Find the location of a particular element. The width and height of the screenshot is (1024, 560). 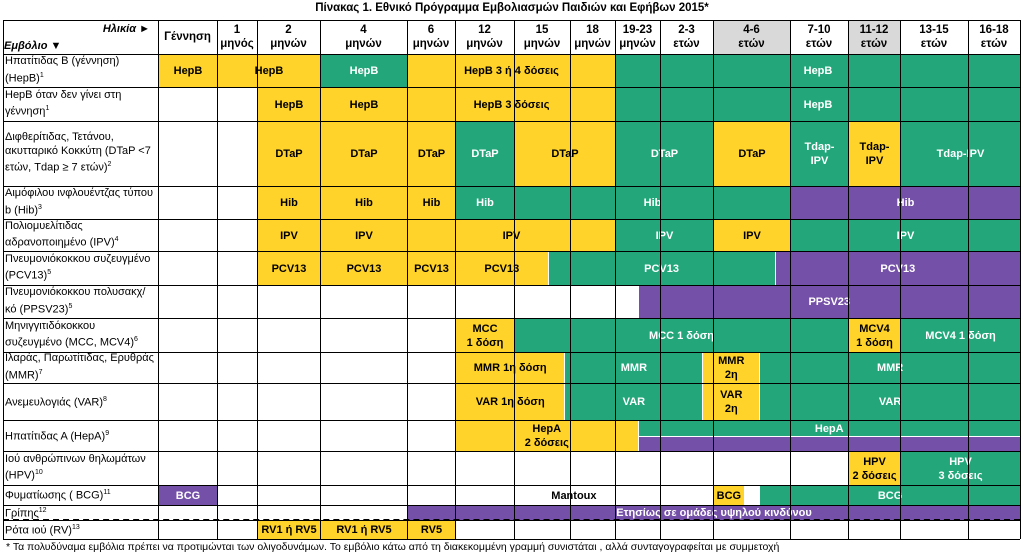

schedule-bar: IPV is located at coordinates (664, 235).